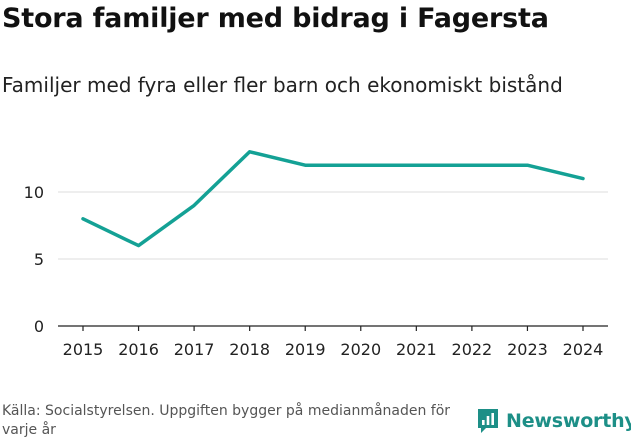  What do you see at coordinates (83, 349) in the screenshot?
I see `x-tick-label: 2015` at bounding box center [83, 349].